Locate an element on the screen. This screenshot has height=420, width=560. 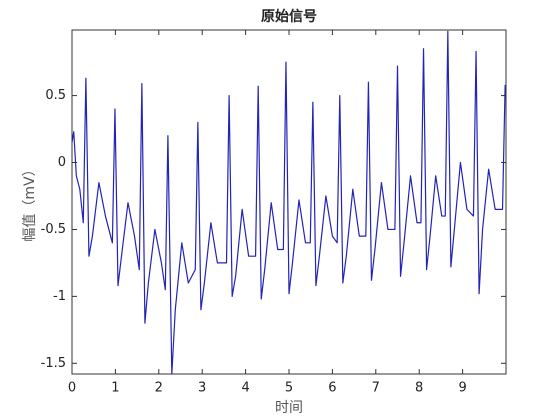
x-tick-label: 2 is located at coordinates (159, 388).